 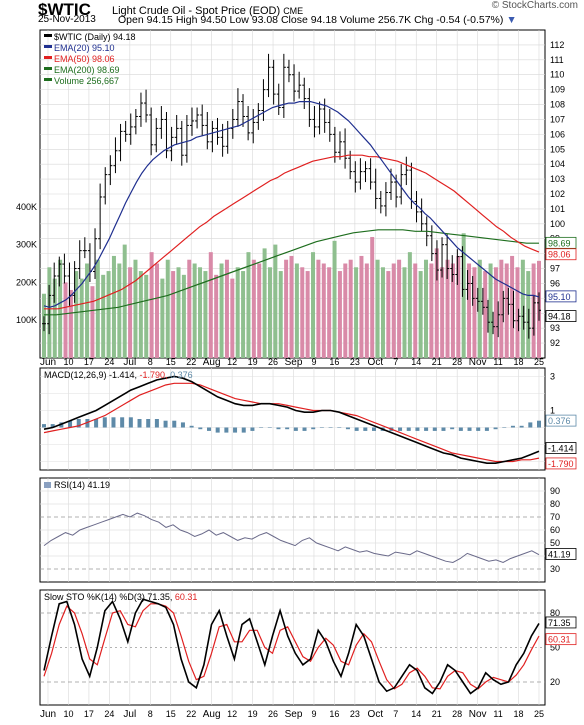 What do you see at coordinates (159, 20) in the screenshot?
I see `open-value: 94.15` at bounding box center [159, 20].